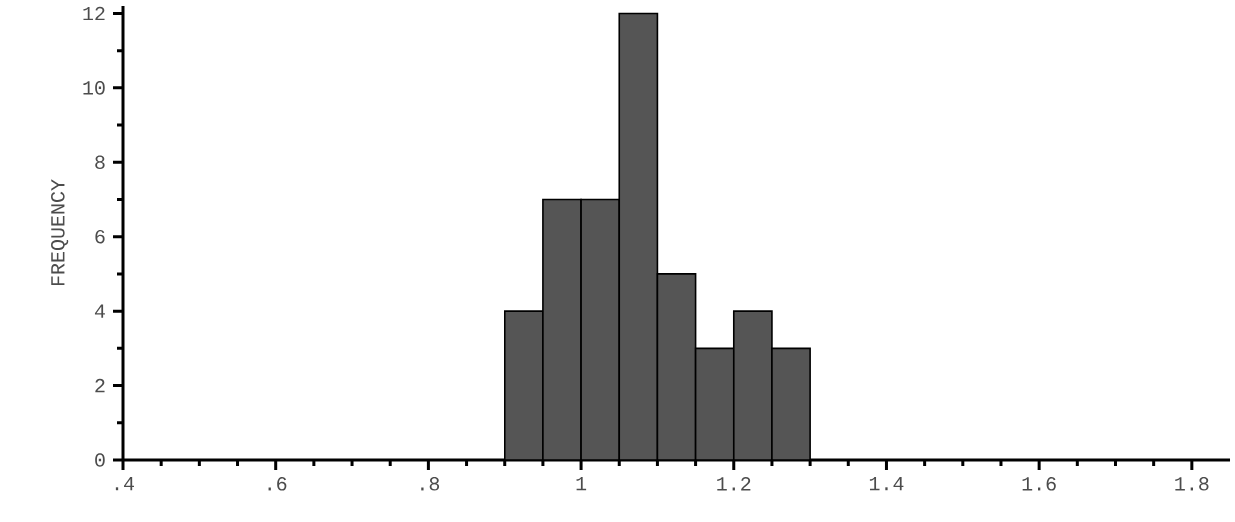  What do you see at coordinates (581, 484) in the screenshot?
I see `x-tick-label: 1` at bounding box center [581, 484].